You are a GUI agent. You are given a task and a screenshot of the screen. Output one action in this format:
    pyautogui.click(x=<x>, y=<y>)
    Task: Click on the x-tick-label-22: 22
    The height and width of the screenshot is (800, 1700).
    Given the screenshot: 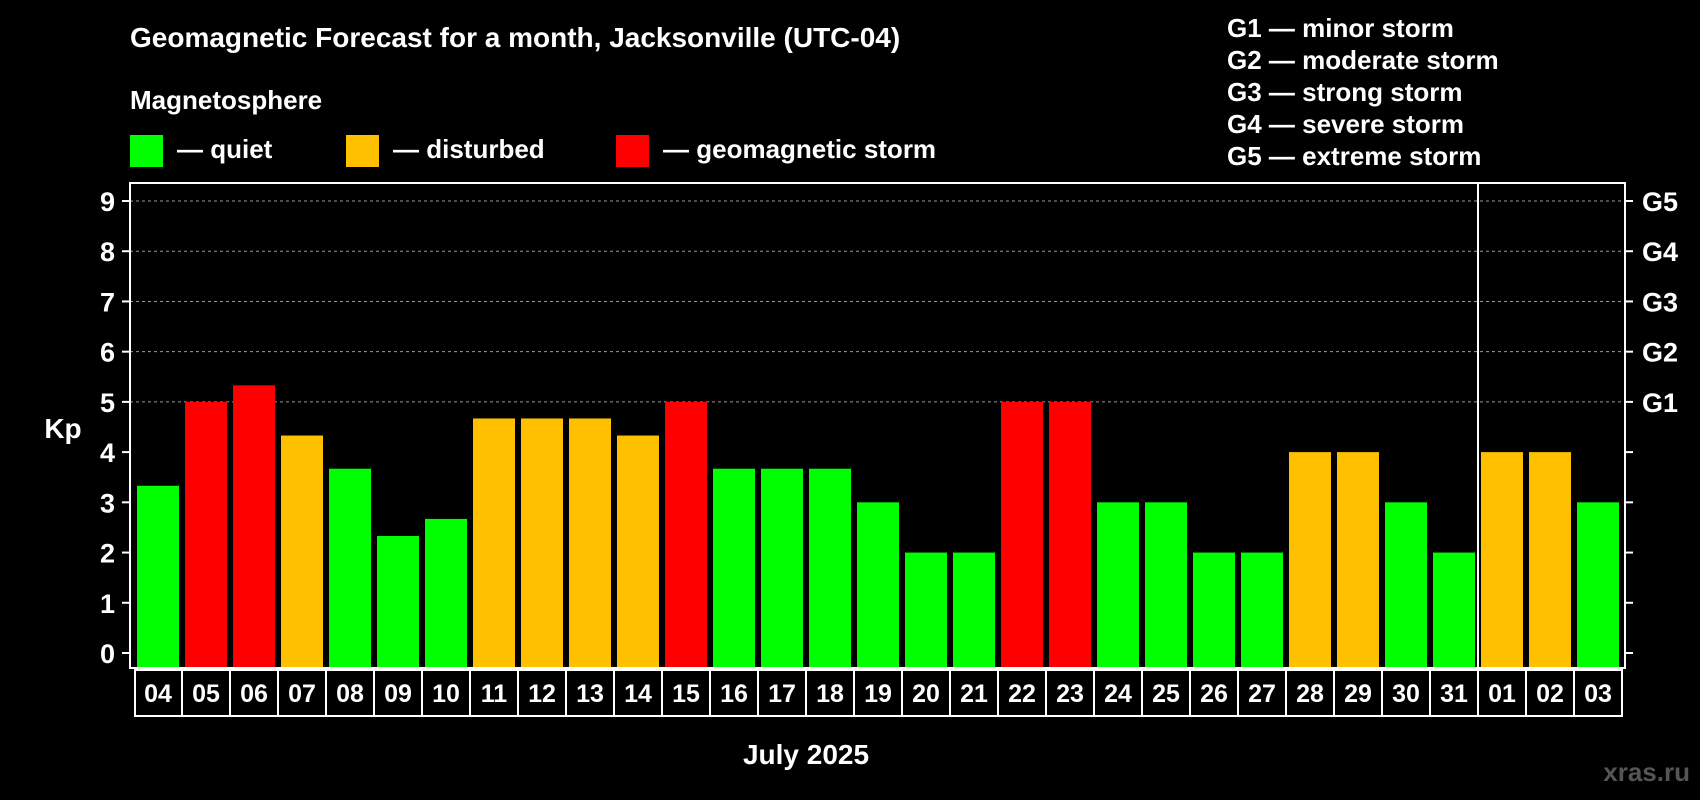 What is the action you would take?
    pyautogui.click(x=1022, y=694)
    